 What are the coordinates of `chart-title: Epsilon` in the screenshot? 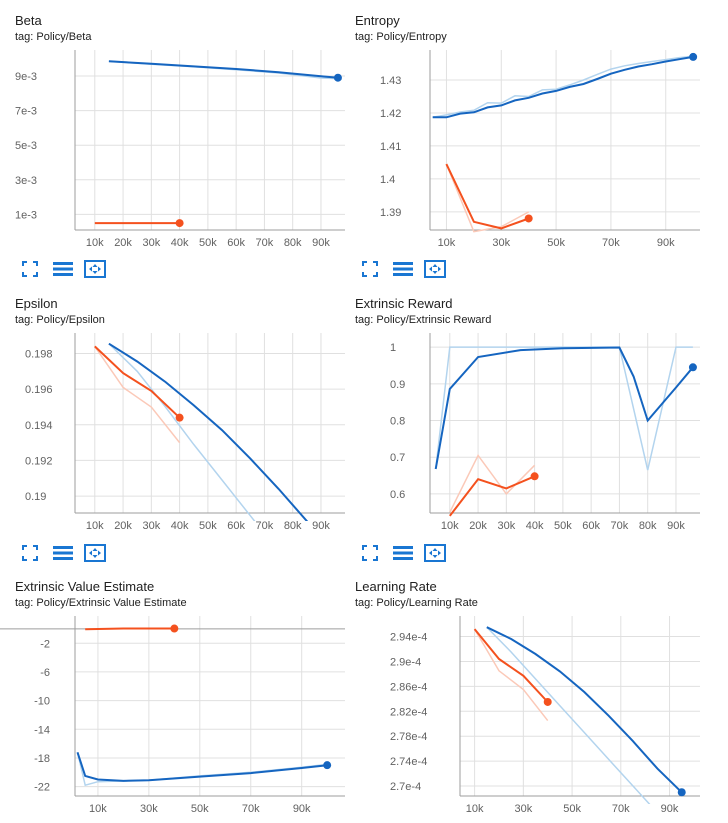 It's located at (36, 303).